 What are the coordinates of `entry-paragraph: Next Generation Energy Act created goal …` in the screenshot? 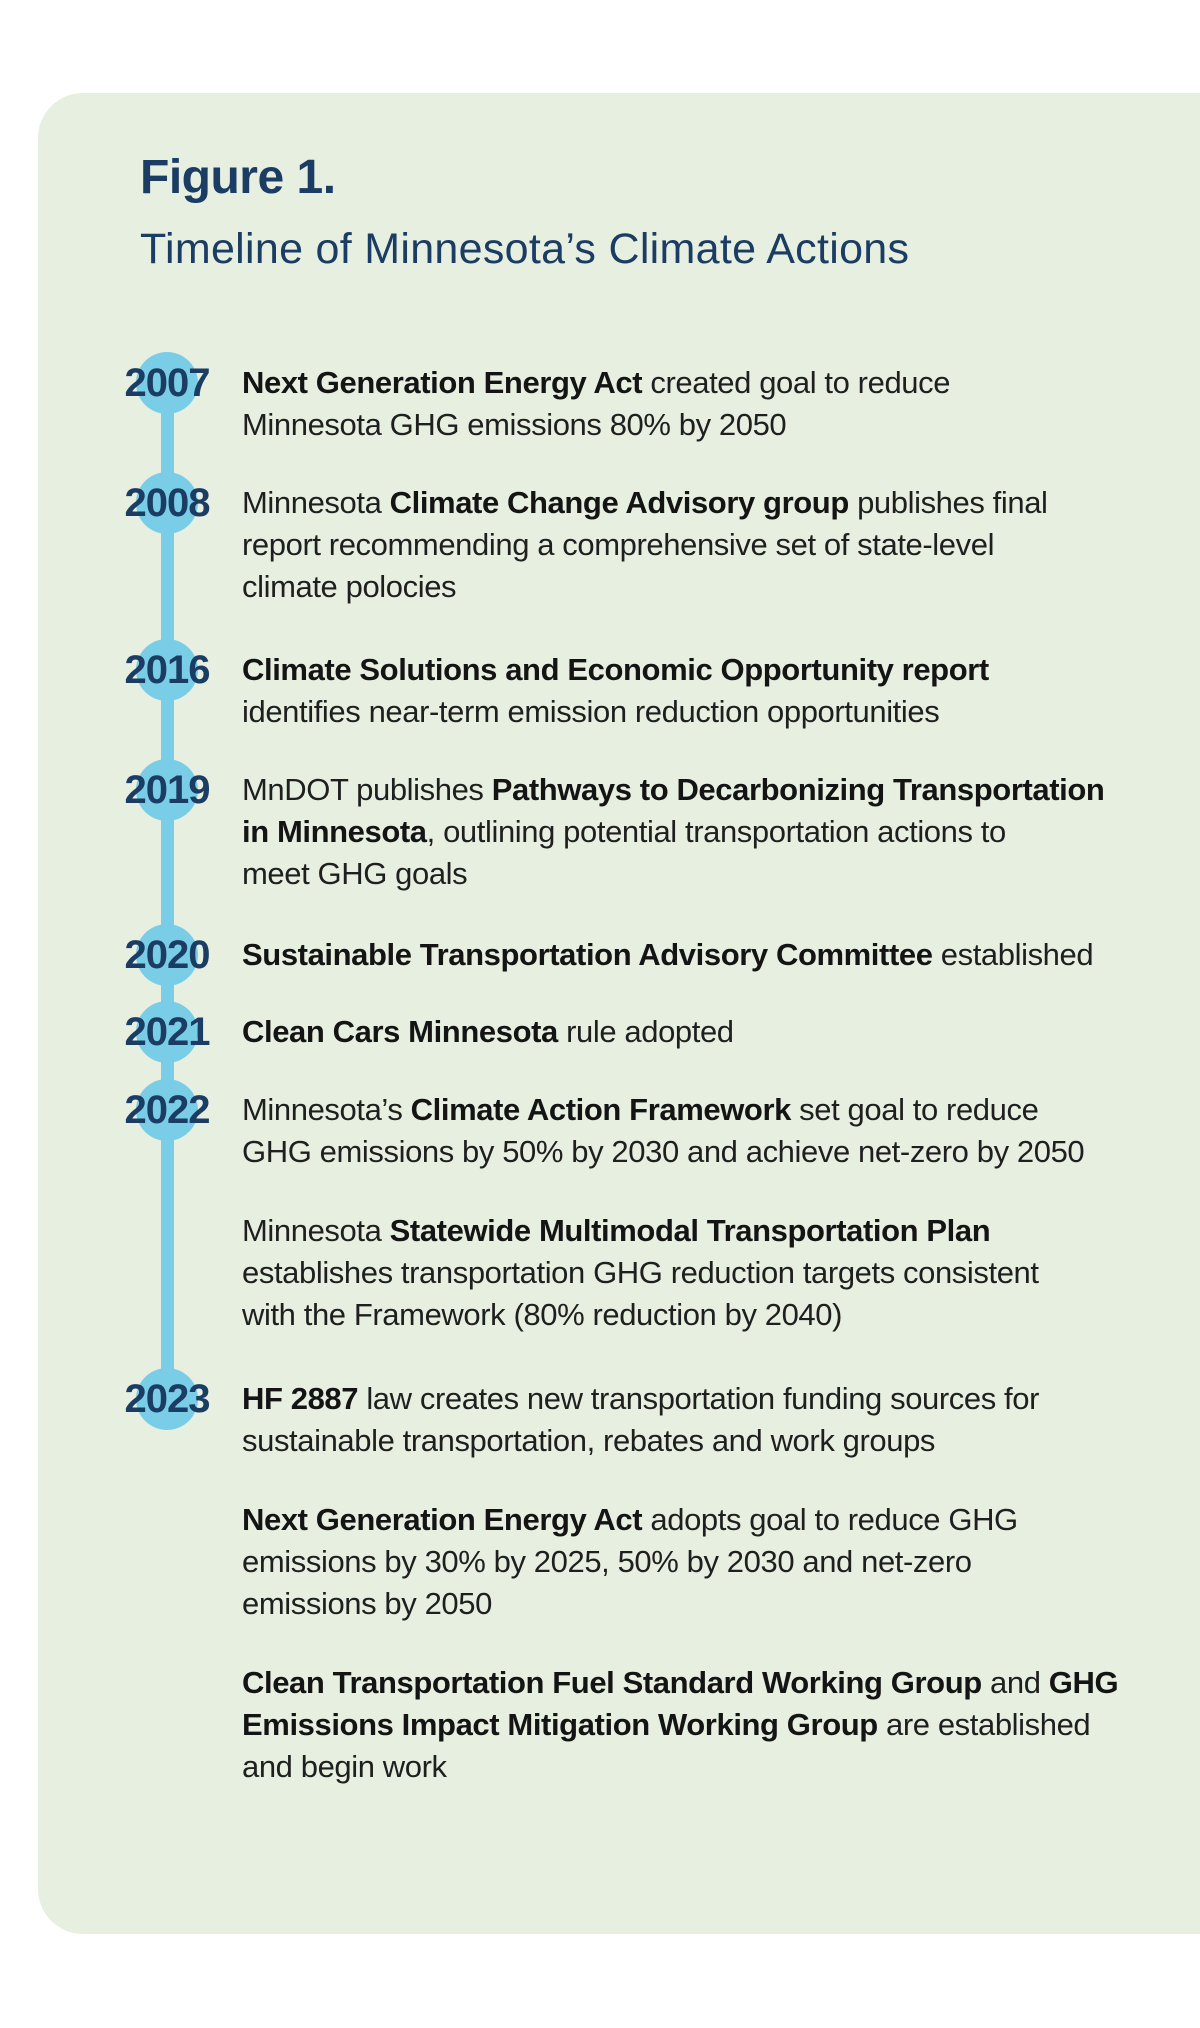 It's located at (691, 404).